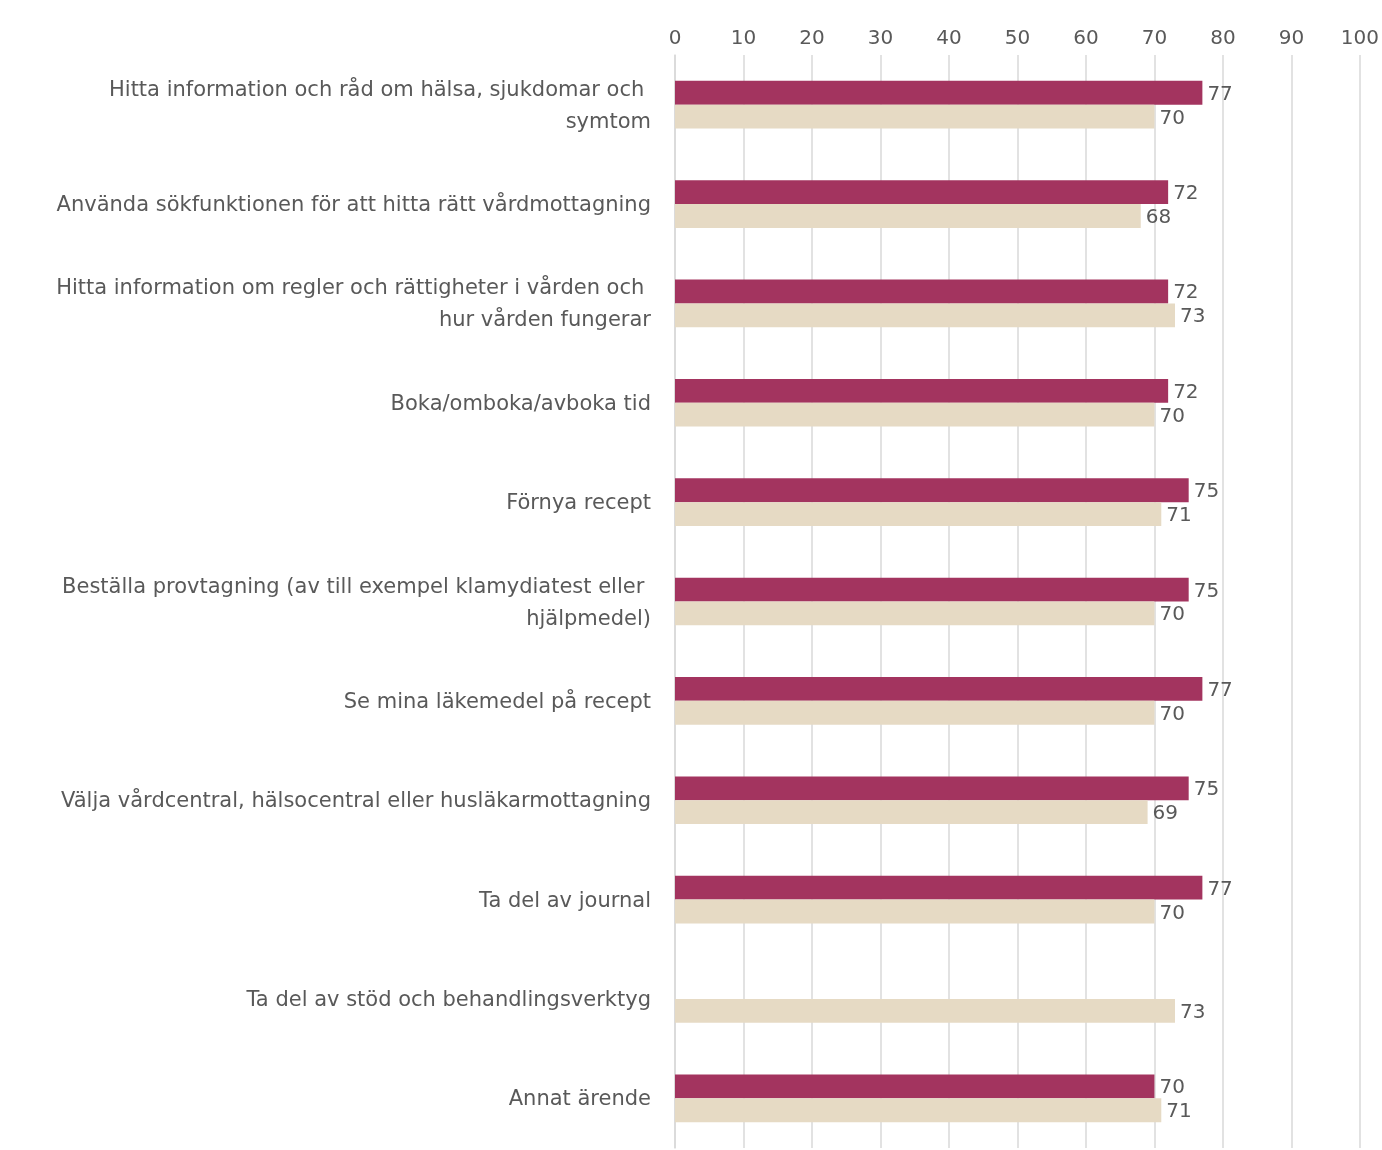 The width and height of the screenshot is (1382, 1150). Describe the element at coordinates (1360, 37) in the screenshot. I see `x-tick-label: 100` at that location.